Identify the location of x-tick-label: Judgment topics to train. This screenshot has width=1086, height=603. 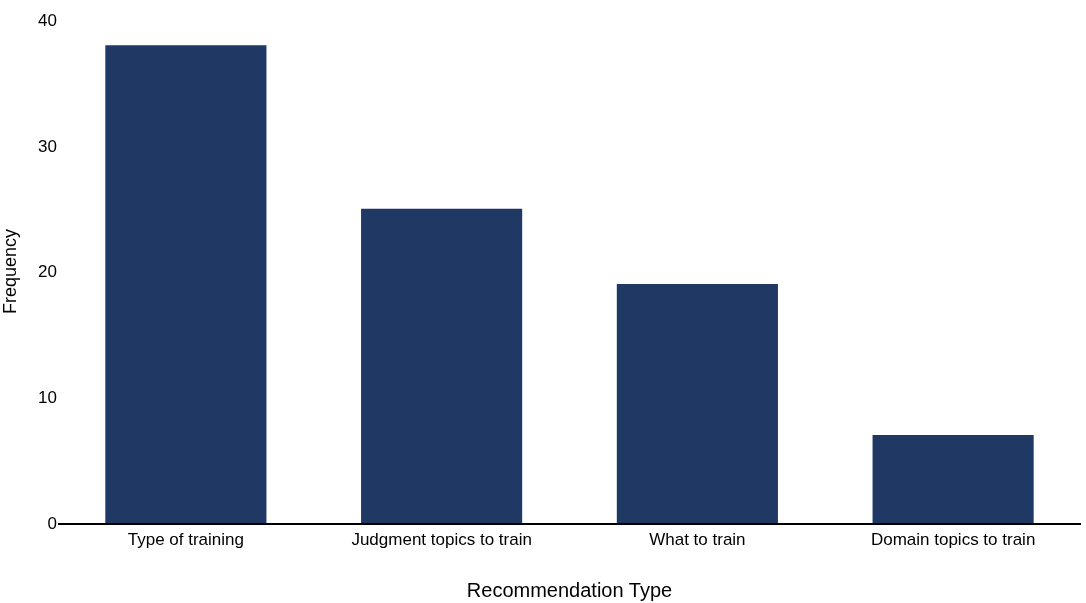
(441, 540).